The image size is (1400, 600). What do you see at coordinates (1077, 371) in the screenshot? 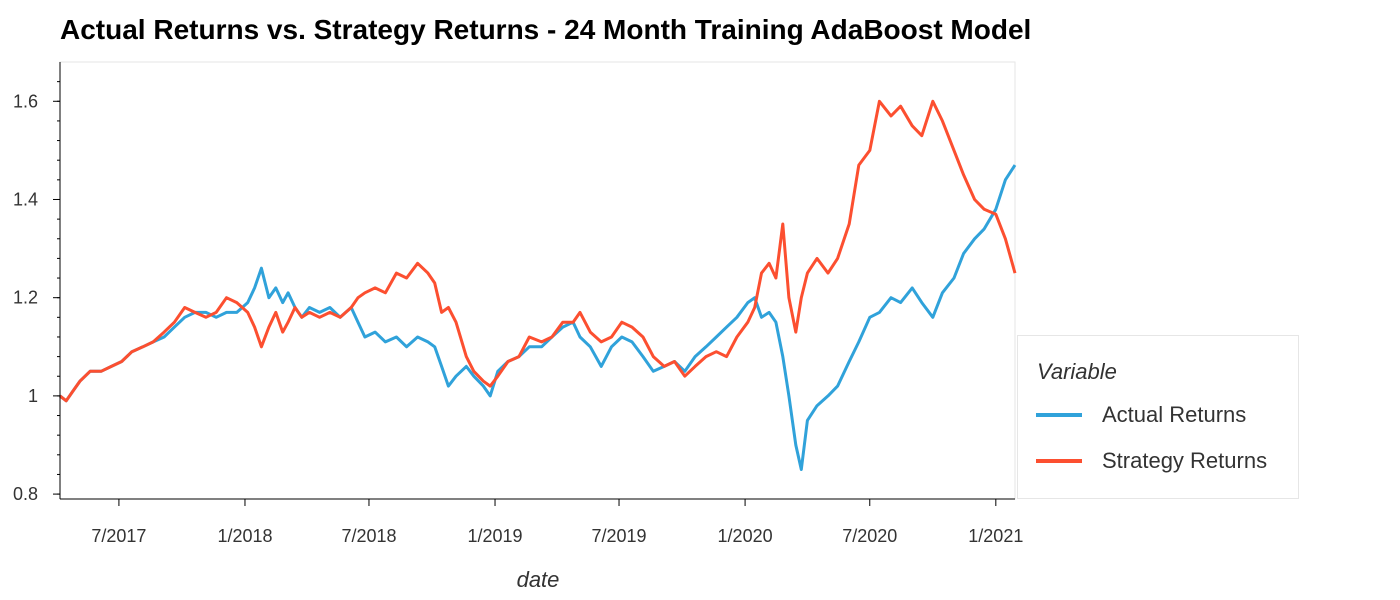
I see `legend-title: Variable` at bounding box center [1077, 371].